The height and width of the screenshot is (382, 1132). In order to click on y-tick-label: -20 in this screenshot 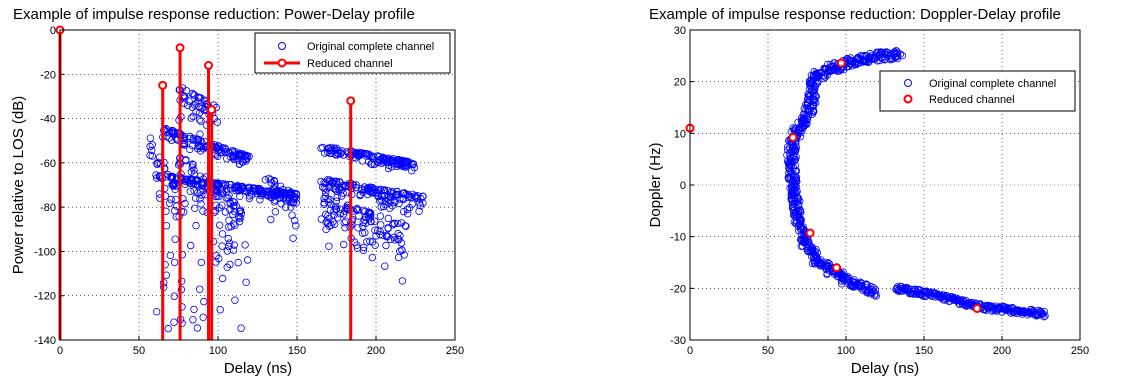, I will do `click(678, 289)`.